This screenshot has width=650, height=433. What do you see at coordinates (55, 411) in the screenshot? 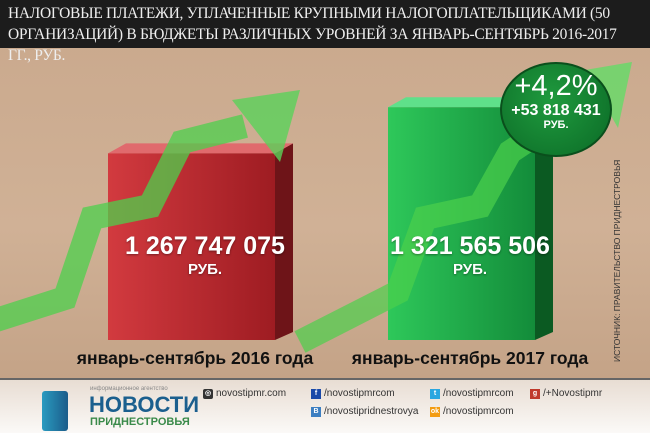
I see `logo-icon` at bounding box center [55, 411].